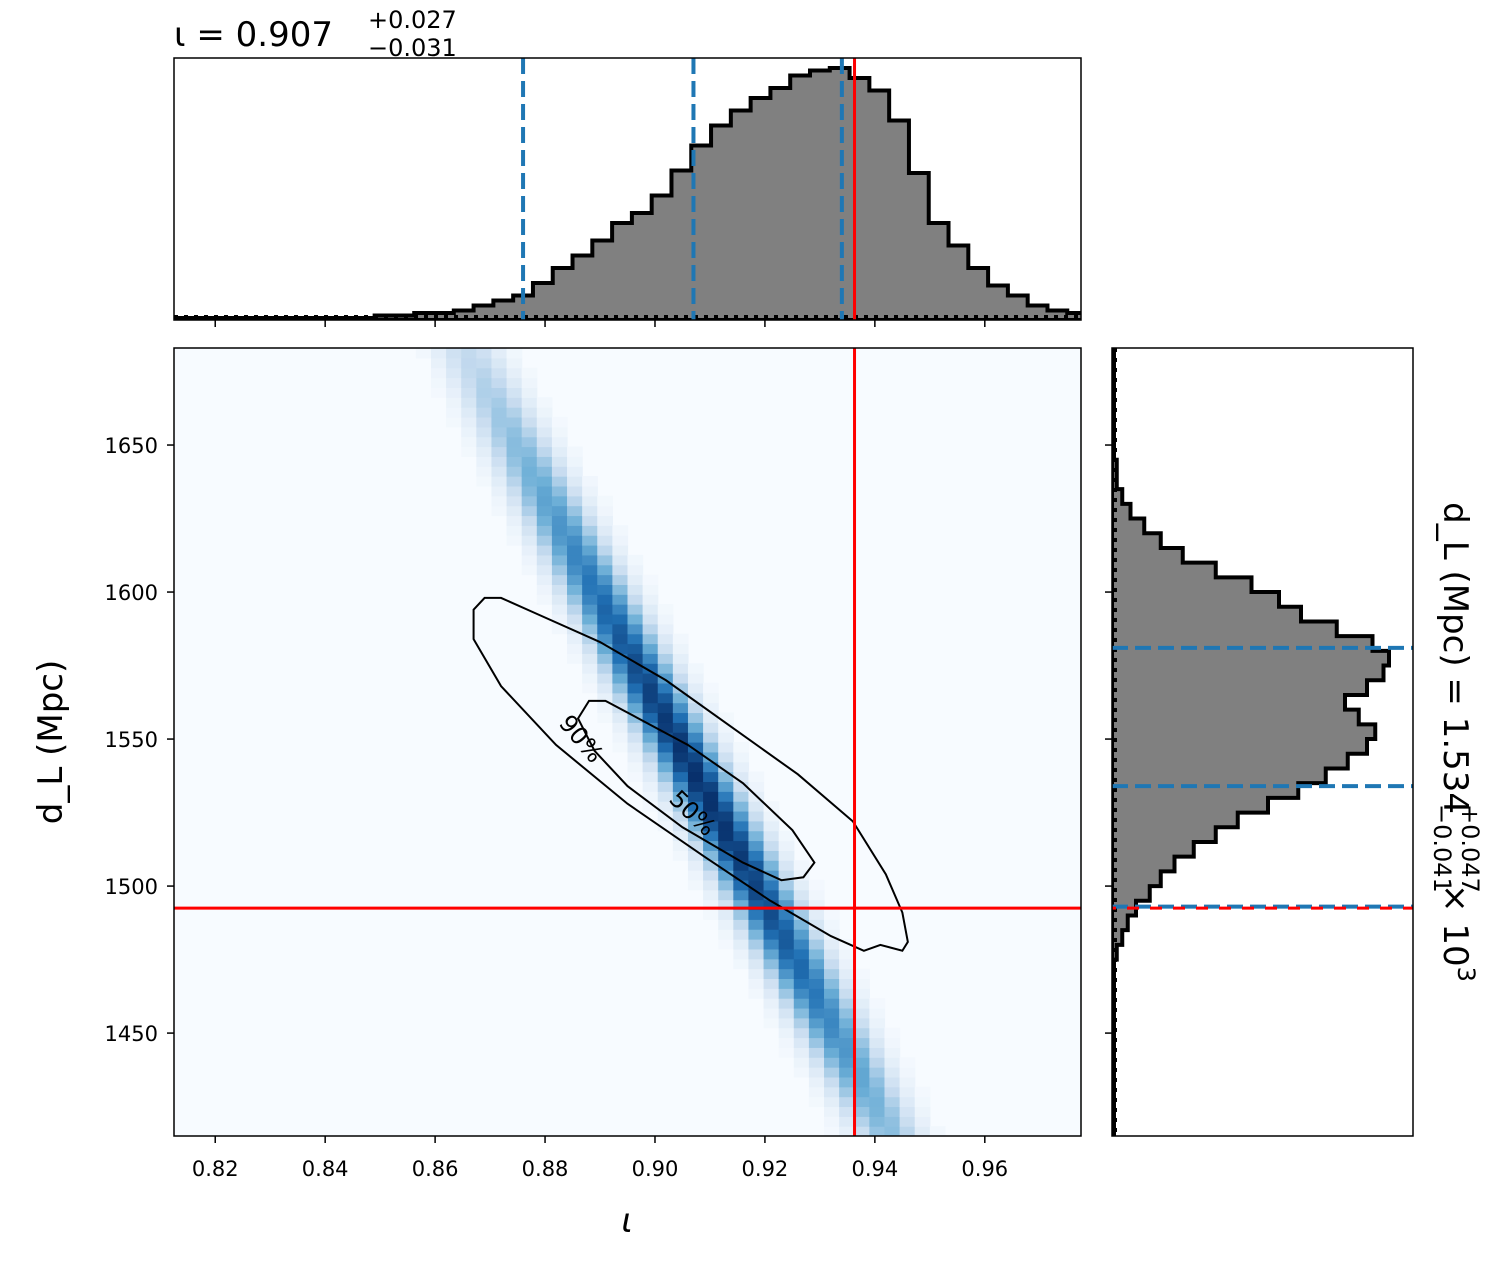 The height and width of the screenshot is (1263, 1502). I want to click on right-histogram-outline, so click(1251, 742).